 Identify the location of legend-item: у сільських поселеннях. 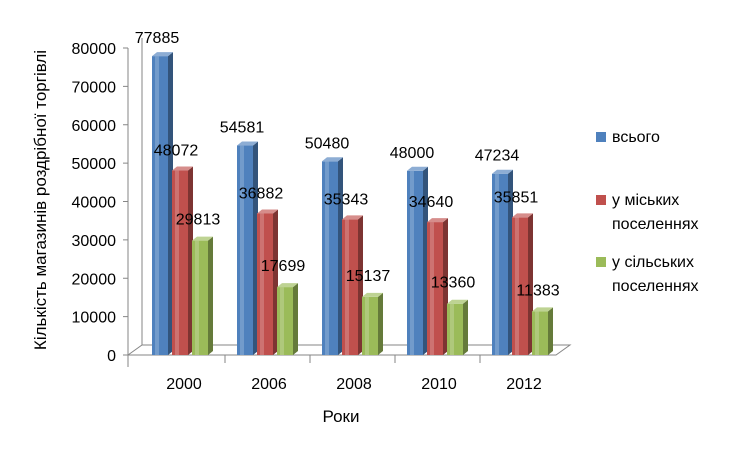
(647, 274).